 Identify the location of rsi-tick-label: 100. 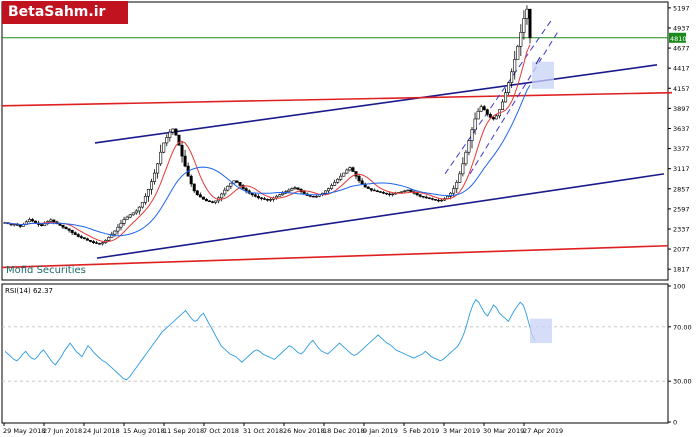
(679, 287).